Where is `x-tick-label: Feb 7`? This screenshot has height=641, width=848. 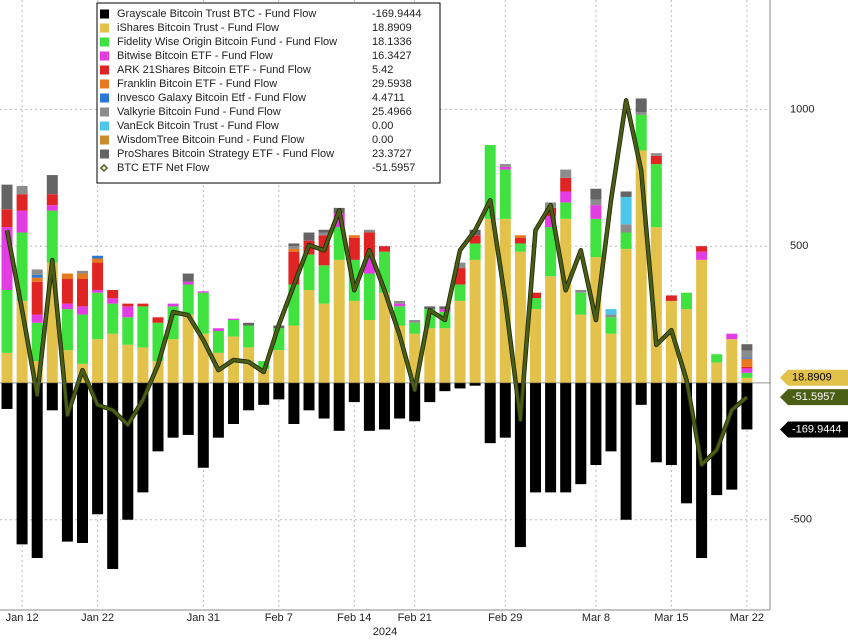 x-tick-label: Feb 7 is located at coordinates (279, 618).